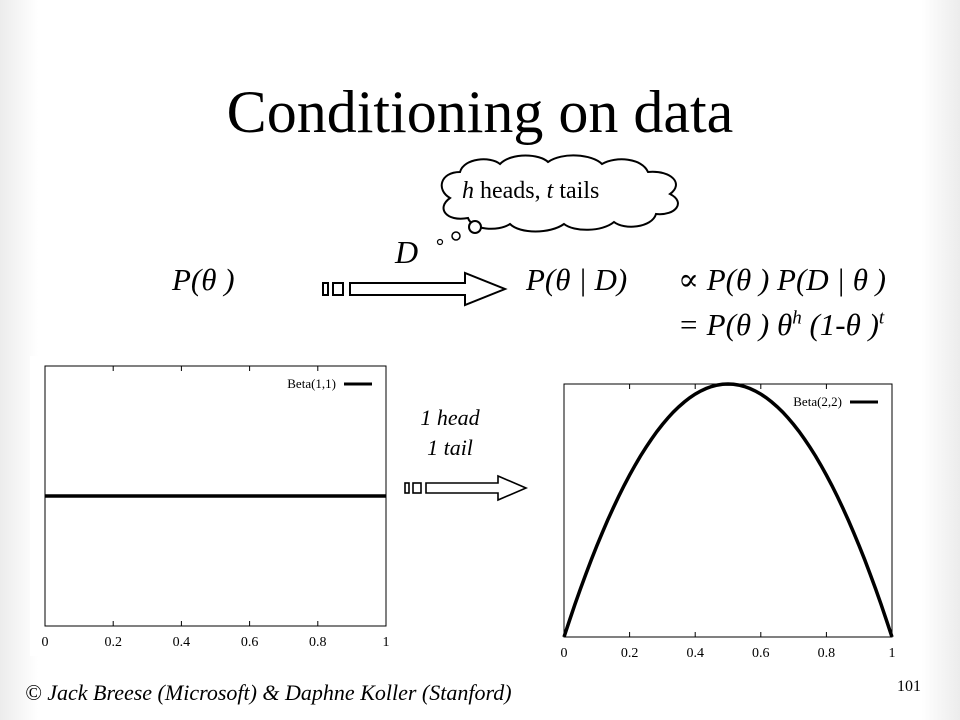 The width and height of the screenshot is (960, 720). What do you see at coordinates (466, 488) in the screenshot?
I see `update-arrow-small` at bounding box center [466, 488].